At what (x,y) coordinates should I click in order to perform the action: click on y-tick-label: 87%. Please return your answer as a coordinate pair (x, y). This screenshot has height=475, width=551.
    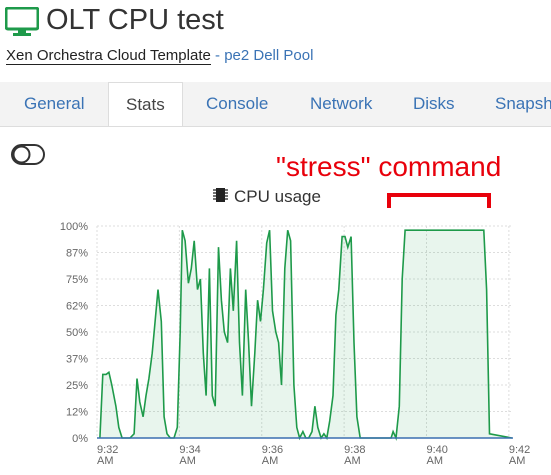
    Looking at the image, I should click on (77, 254).